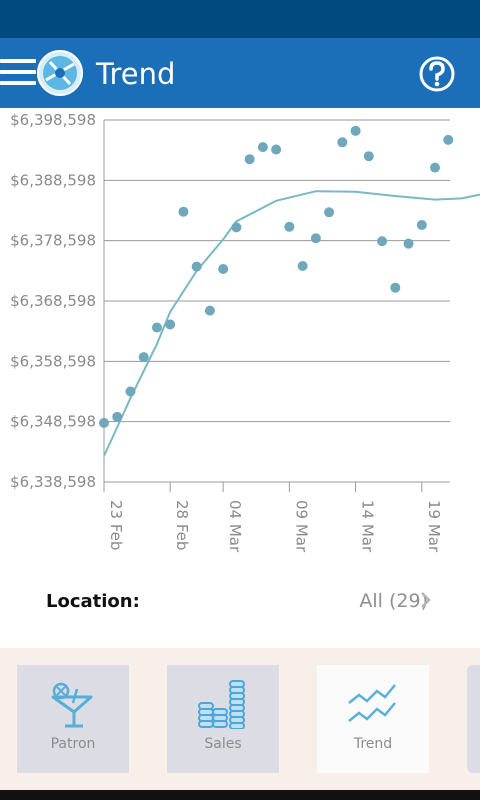 The image size is (480, 800). I want to click on tab-partial, so click(473, 719).